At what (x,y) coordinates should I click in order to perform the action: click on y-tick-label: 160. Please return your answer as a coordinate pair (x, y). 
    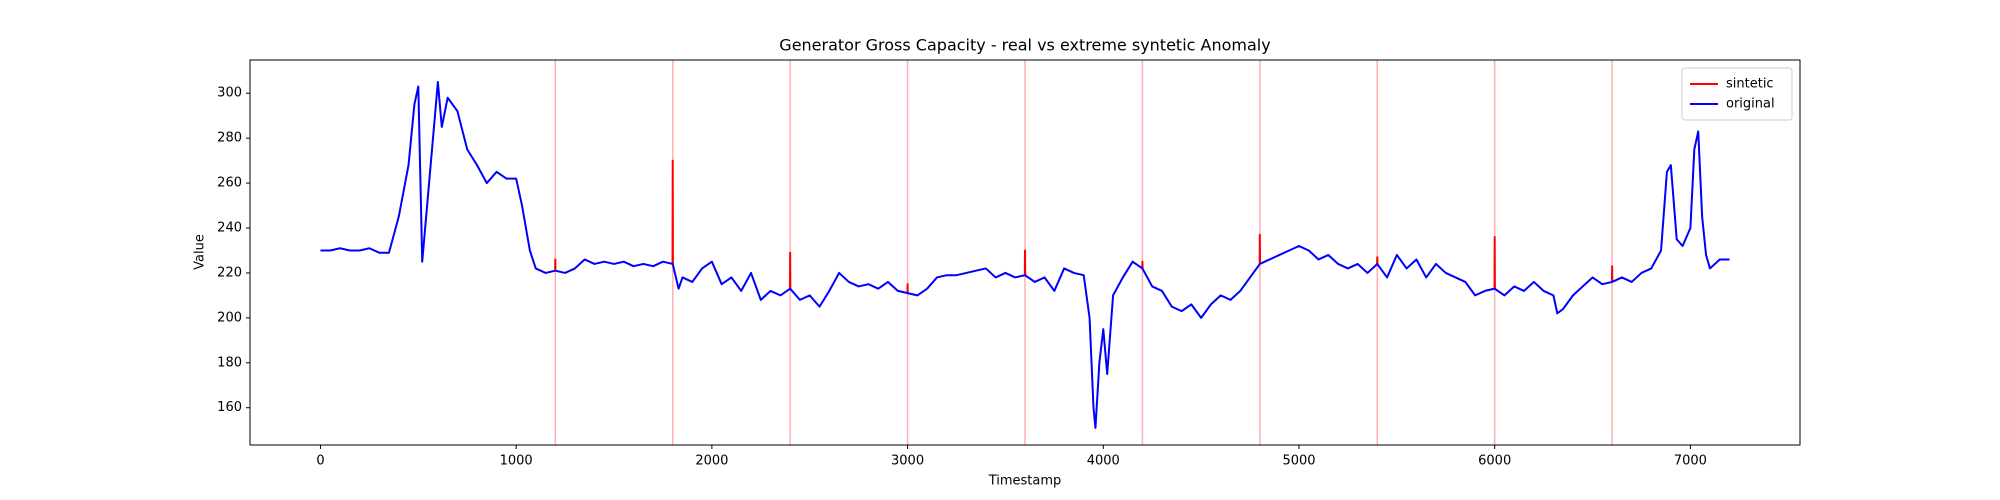
    Looking at the image, I should click on (229, 407).